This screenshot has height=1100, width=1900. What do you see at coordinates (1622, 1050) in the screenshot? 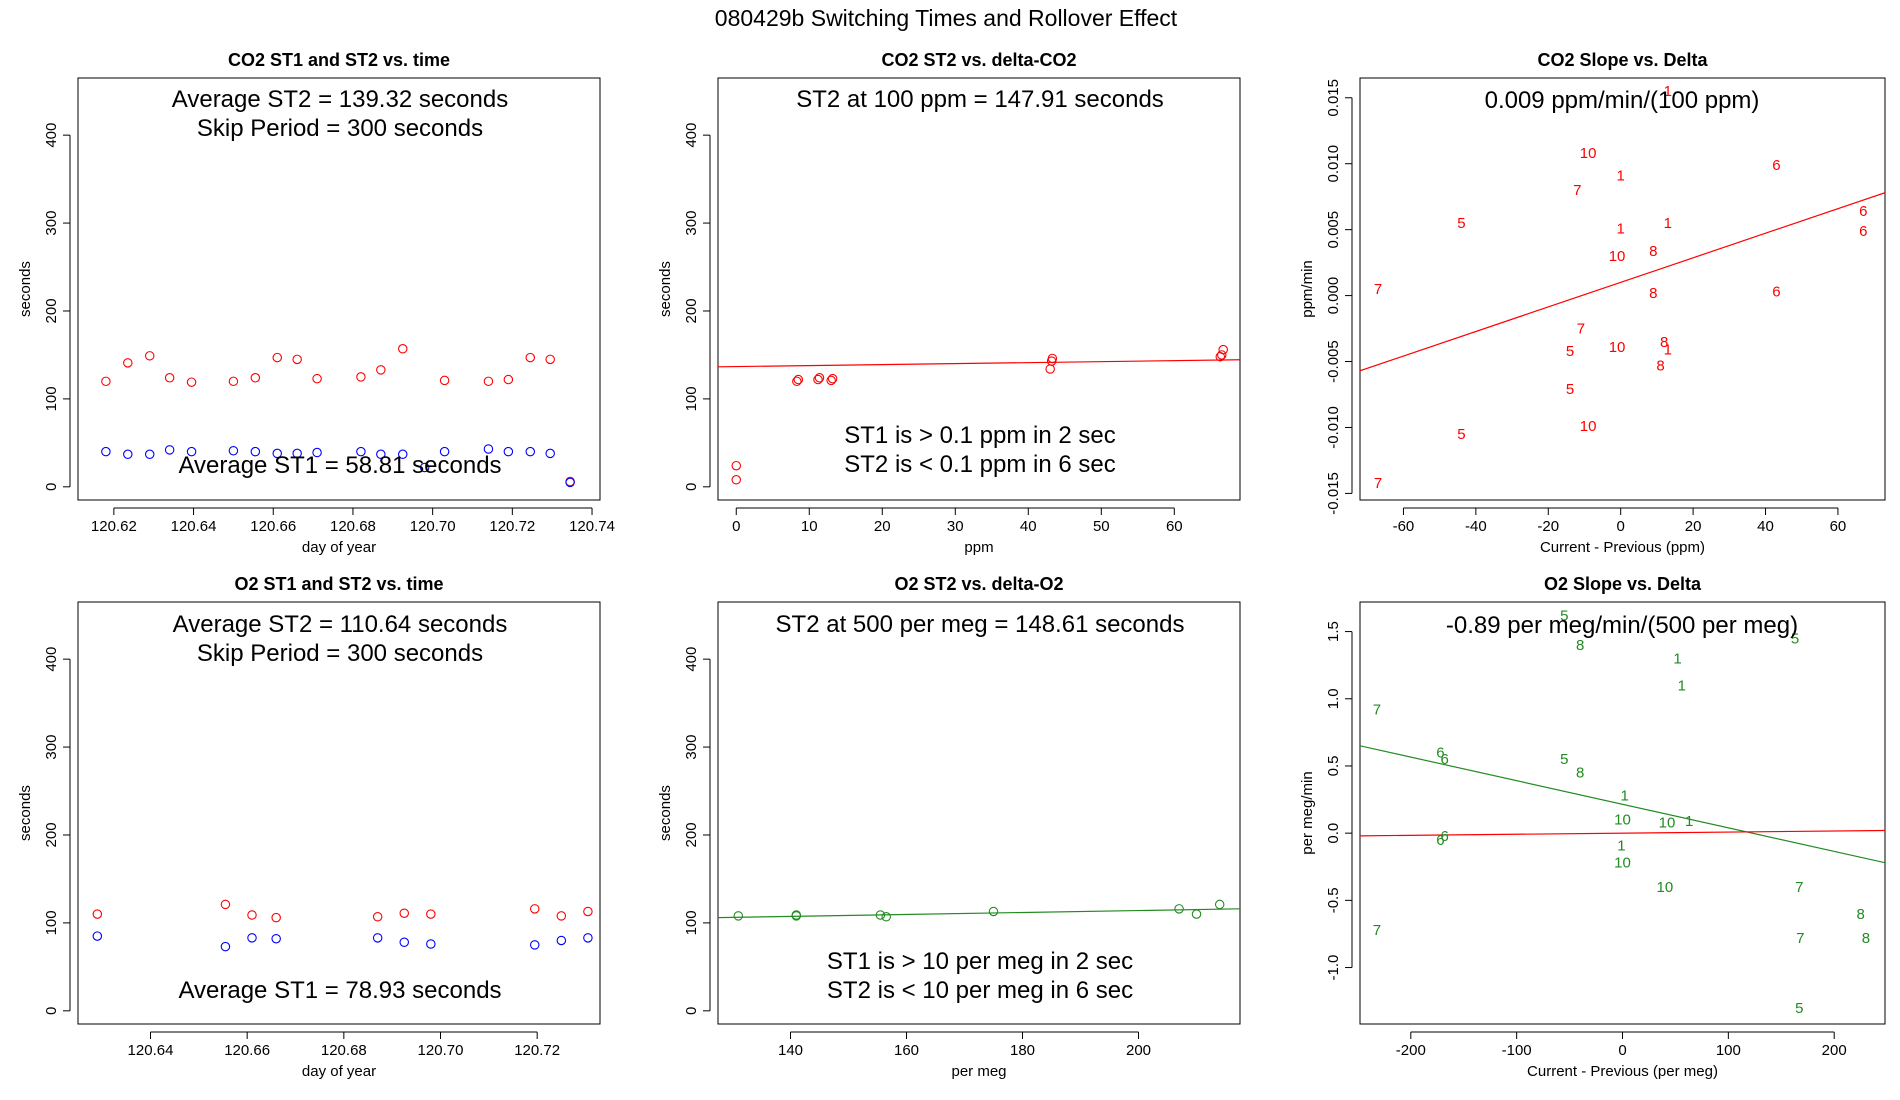
I see `x-tick-label: 0` at bounding box center [1622, 1050].